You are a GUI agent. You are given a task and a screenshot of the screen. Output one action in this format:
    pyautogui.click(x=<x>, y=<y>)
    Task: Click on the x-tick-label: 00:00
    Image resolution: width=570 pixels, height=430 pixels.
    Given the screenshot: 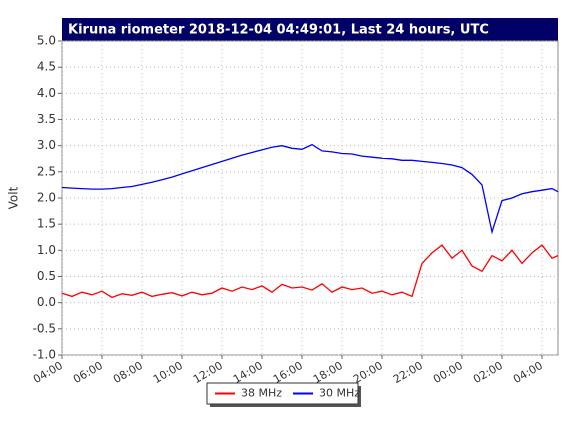 What is the action you would take?
    pyautogui.click(x=448, y=372)
    